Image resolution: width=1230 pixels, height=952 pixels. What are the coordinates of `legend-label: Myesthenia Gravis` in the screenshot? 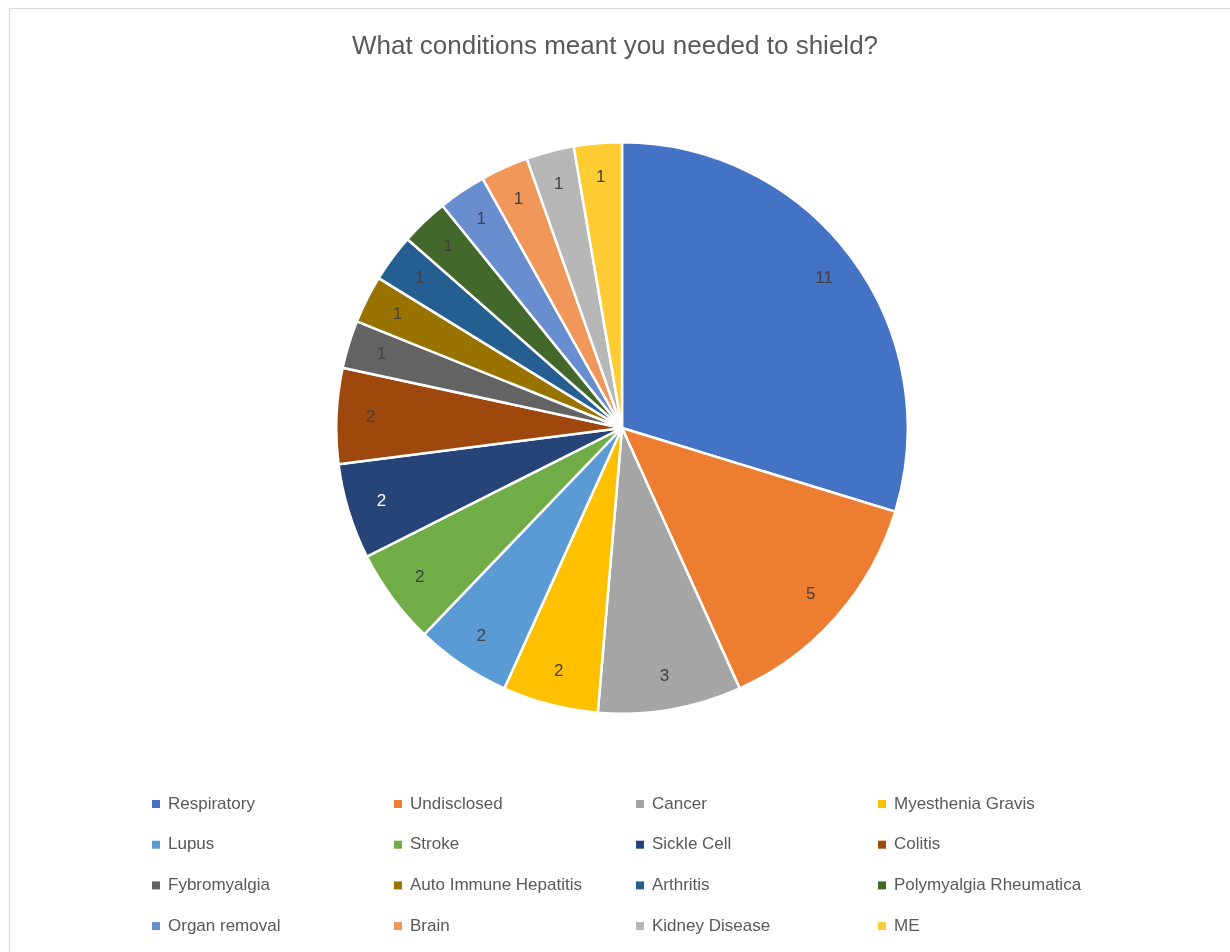 It's located at (964, 803).